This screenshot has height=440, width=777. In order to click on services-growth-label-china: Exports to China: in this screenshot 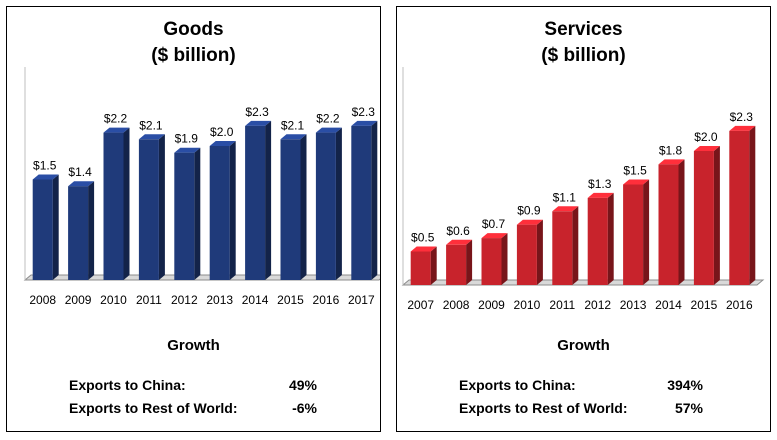, I will do `click(517, 385)`.